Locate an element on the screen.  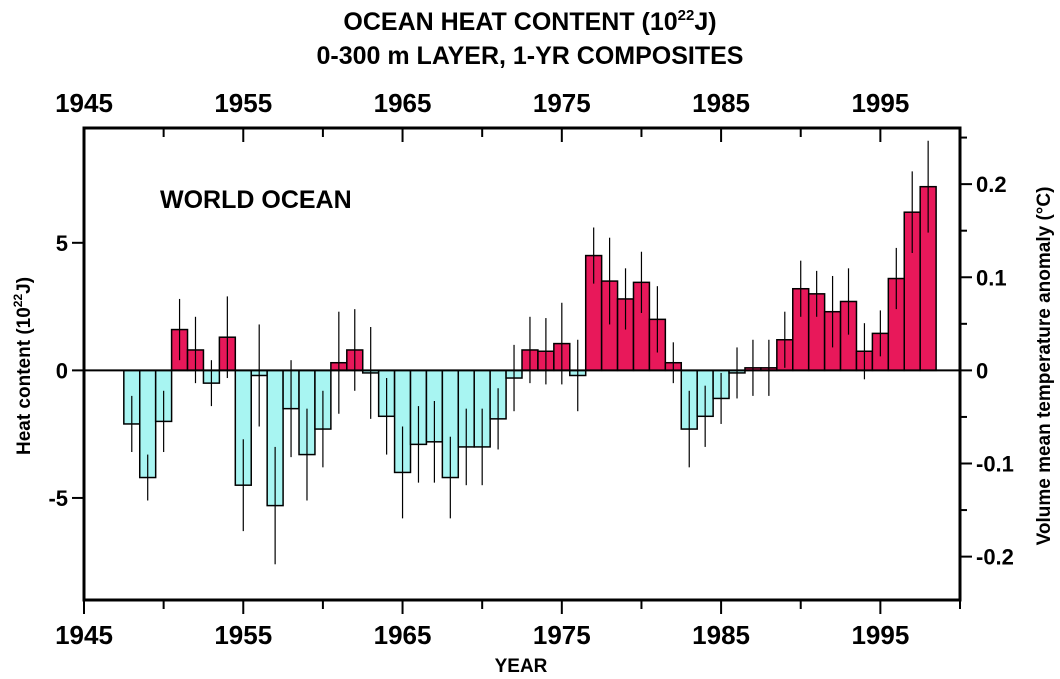
y-right-tick-label--0.1: -0.1 is located at coordinates (995, 464).